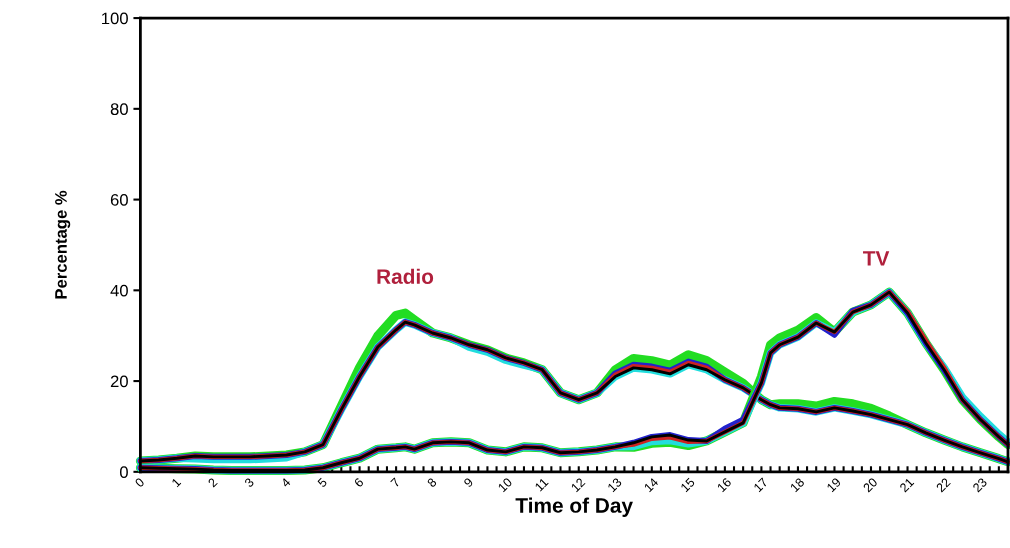 This screenshot has width=1010, height=548. Describe the element at coordinates (119, 199) in the screenshot. I see `y-tick-label: 60` at that location.